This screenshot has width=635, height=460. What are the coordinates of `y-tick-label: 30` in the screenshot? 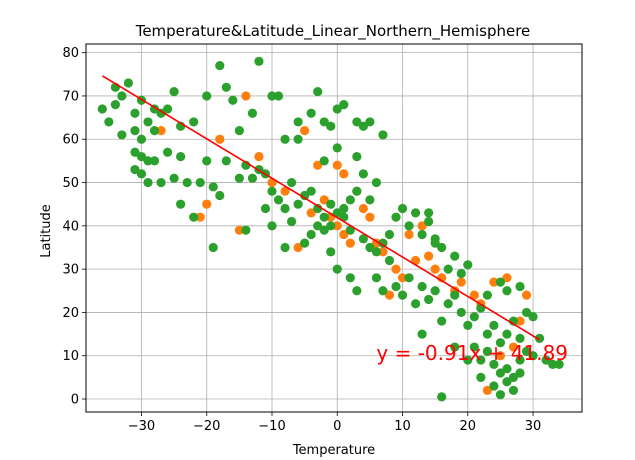 It's located at (70, 270).